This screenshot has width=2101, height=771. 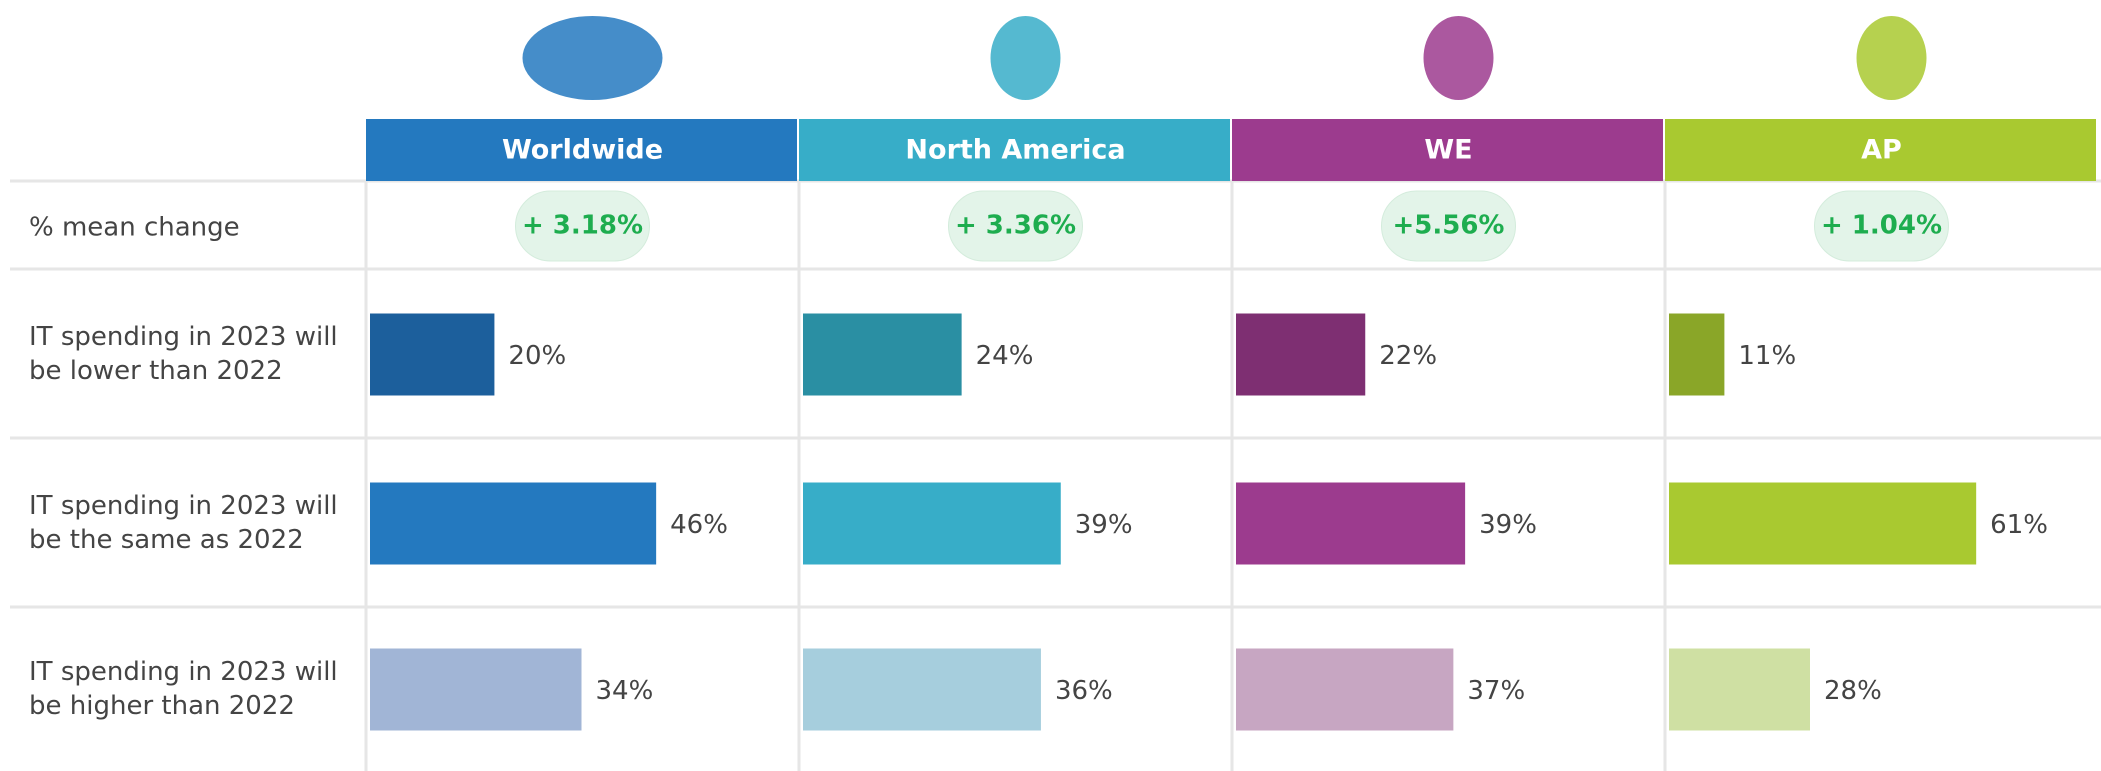 I want to click on value-label: 37%, so click(x=1496, y=691).